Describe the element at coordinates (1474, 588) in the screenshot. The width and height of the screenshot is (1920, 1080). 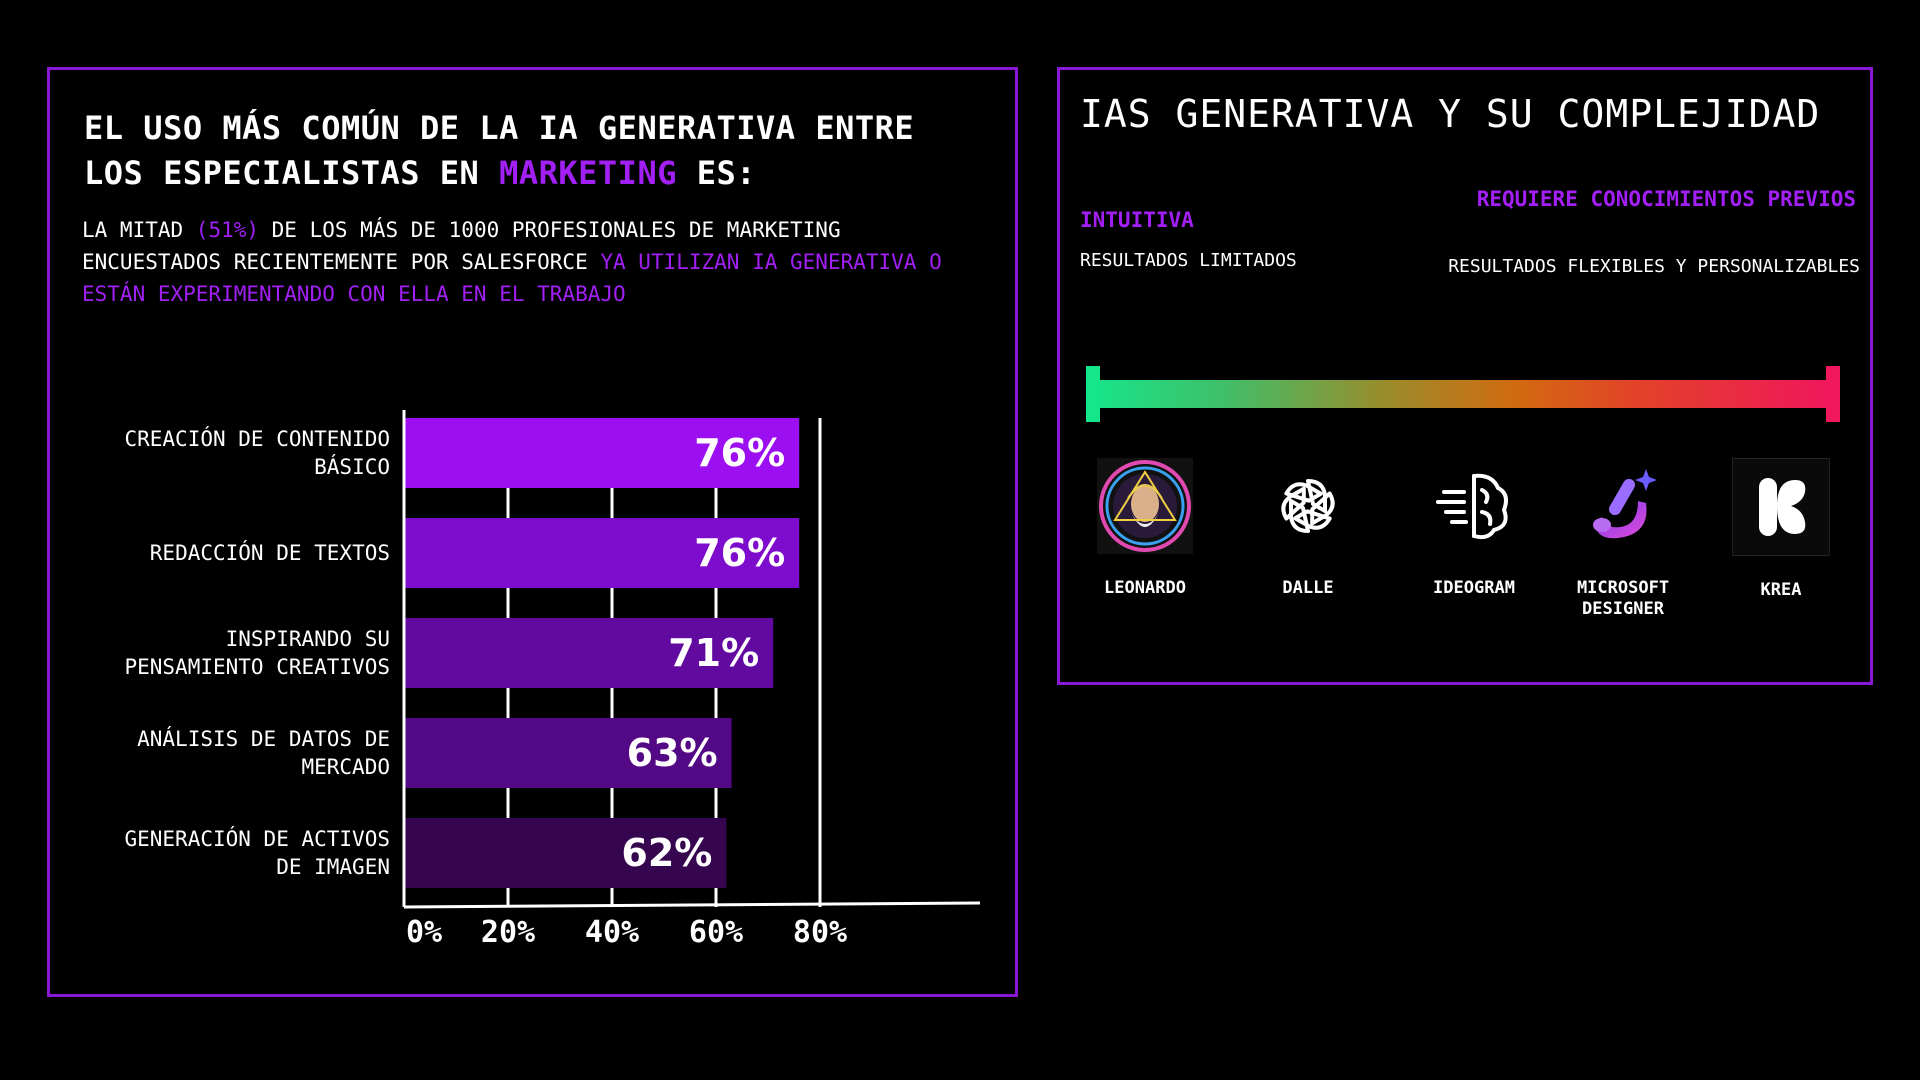
I see `tool-label: IDEOGRAM` at that location.